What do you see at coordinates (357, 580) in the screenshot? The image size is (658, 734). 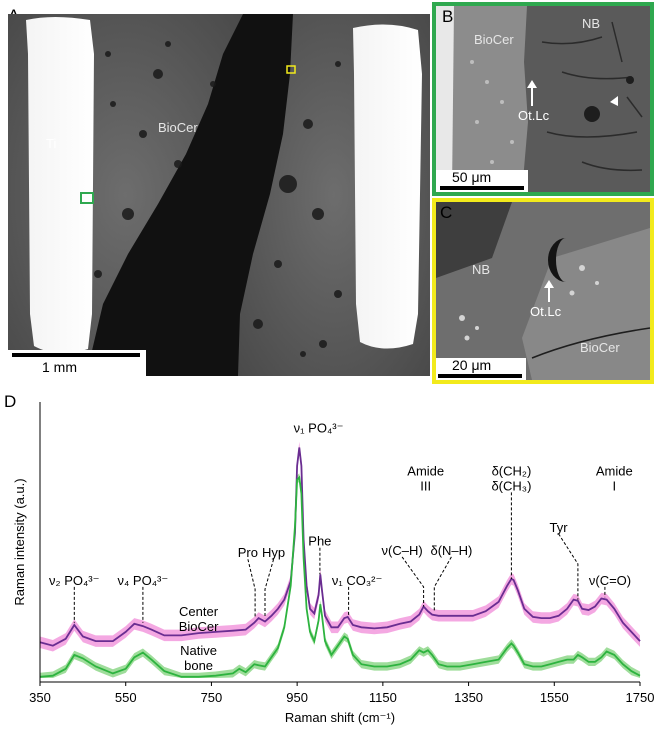 I see `annotation-label-6-0: ν₁ CO₃²⁻` at bounding box center [357, 580].